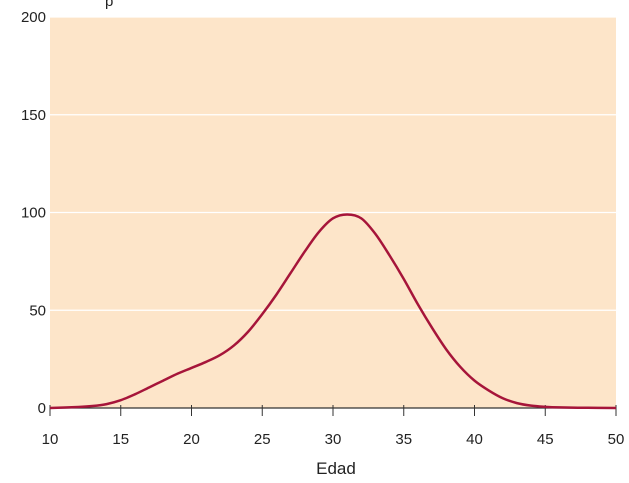 The image size is (629, 483). I want to click on x-tick-label: 50, so click(616, 439).